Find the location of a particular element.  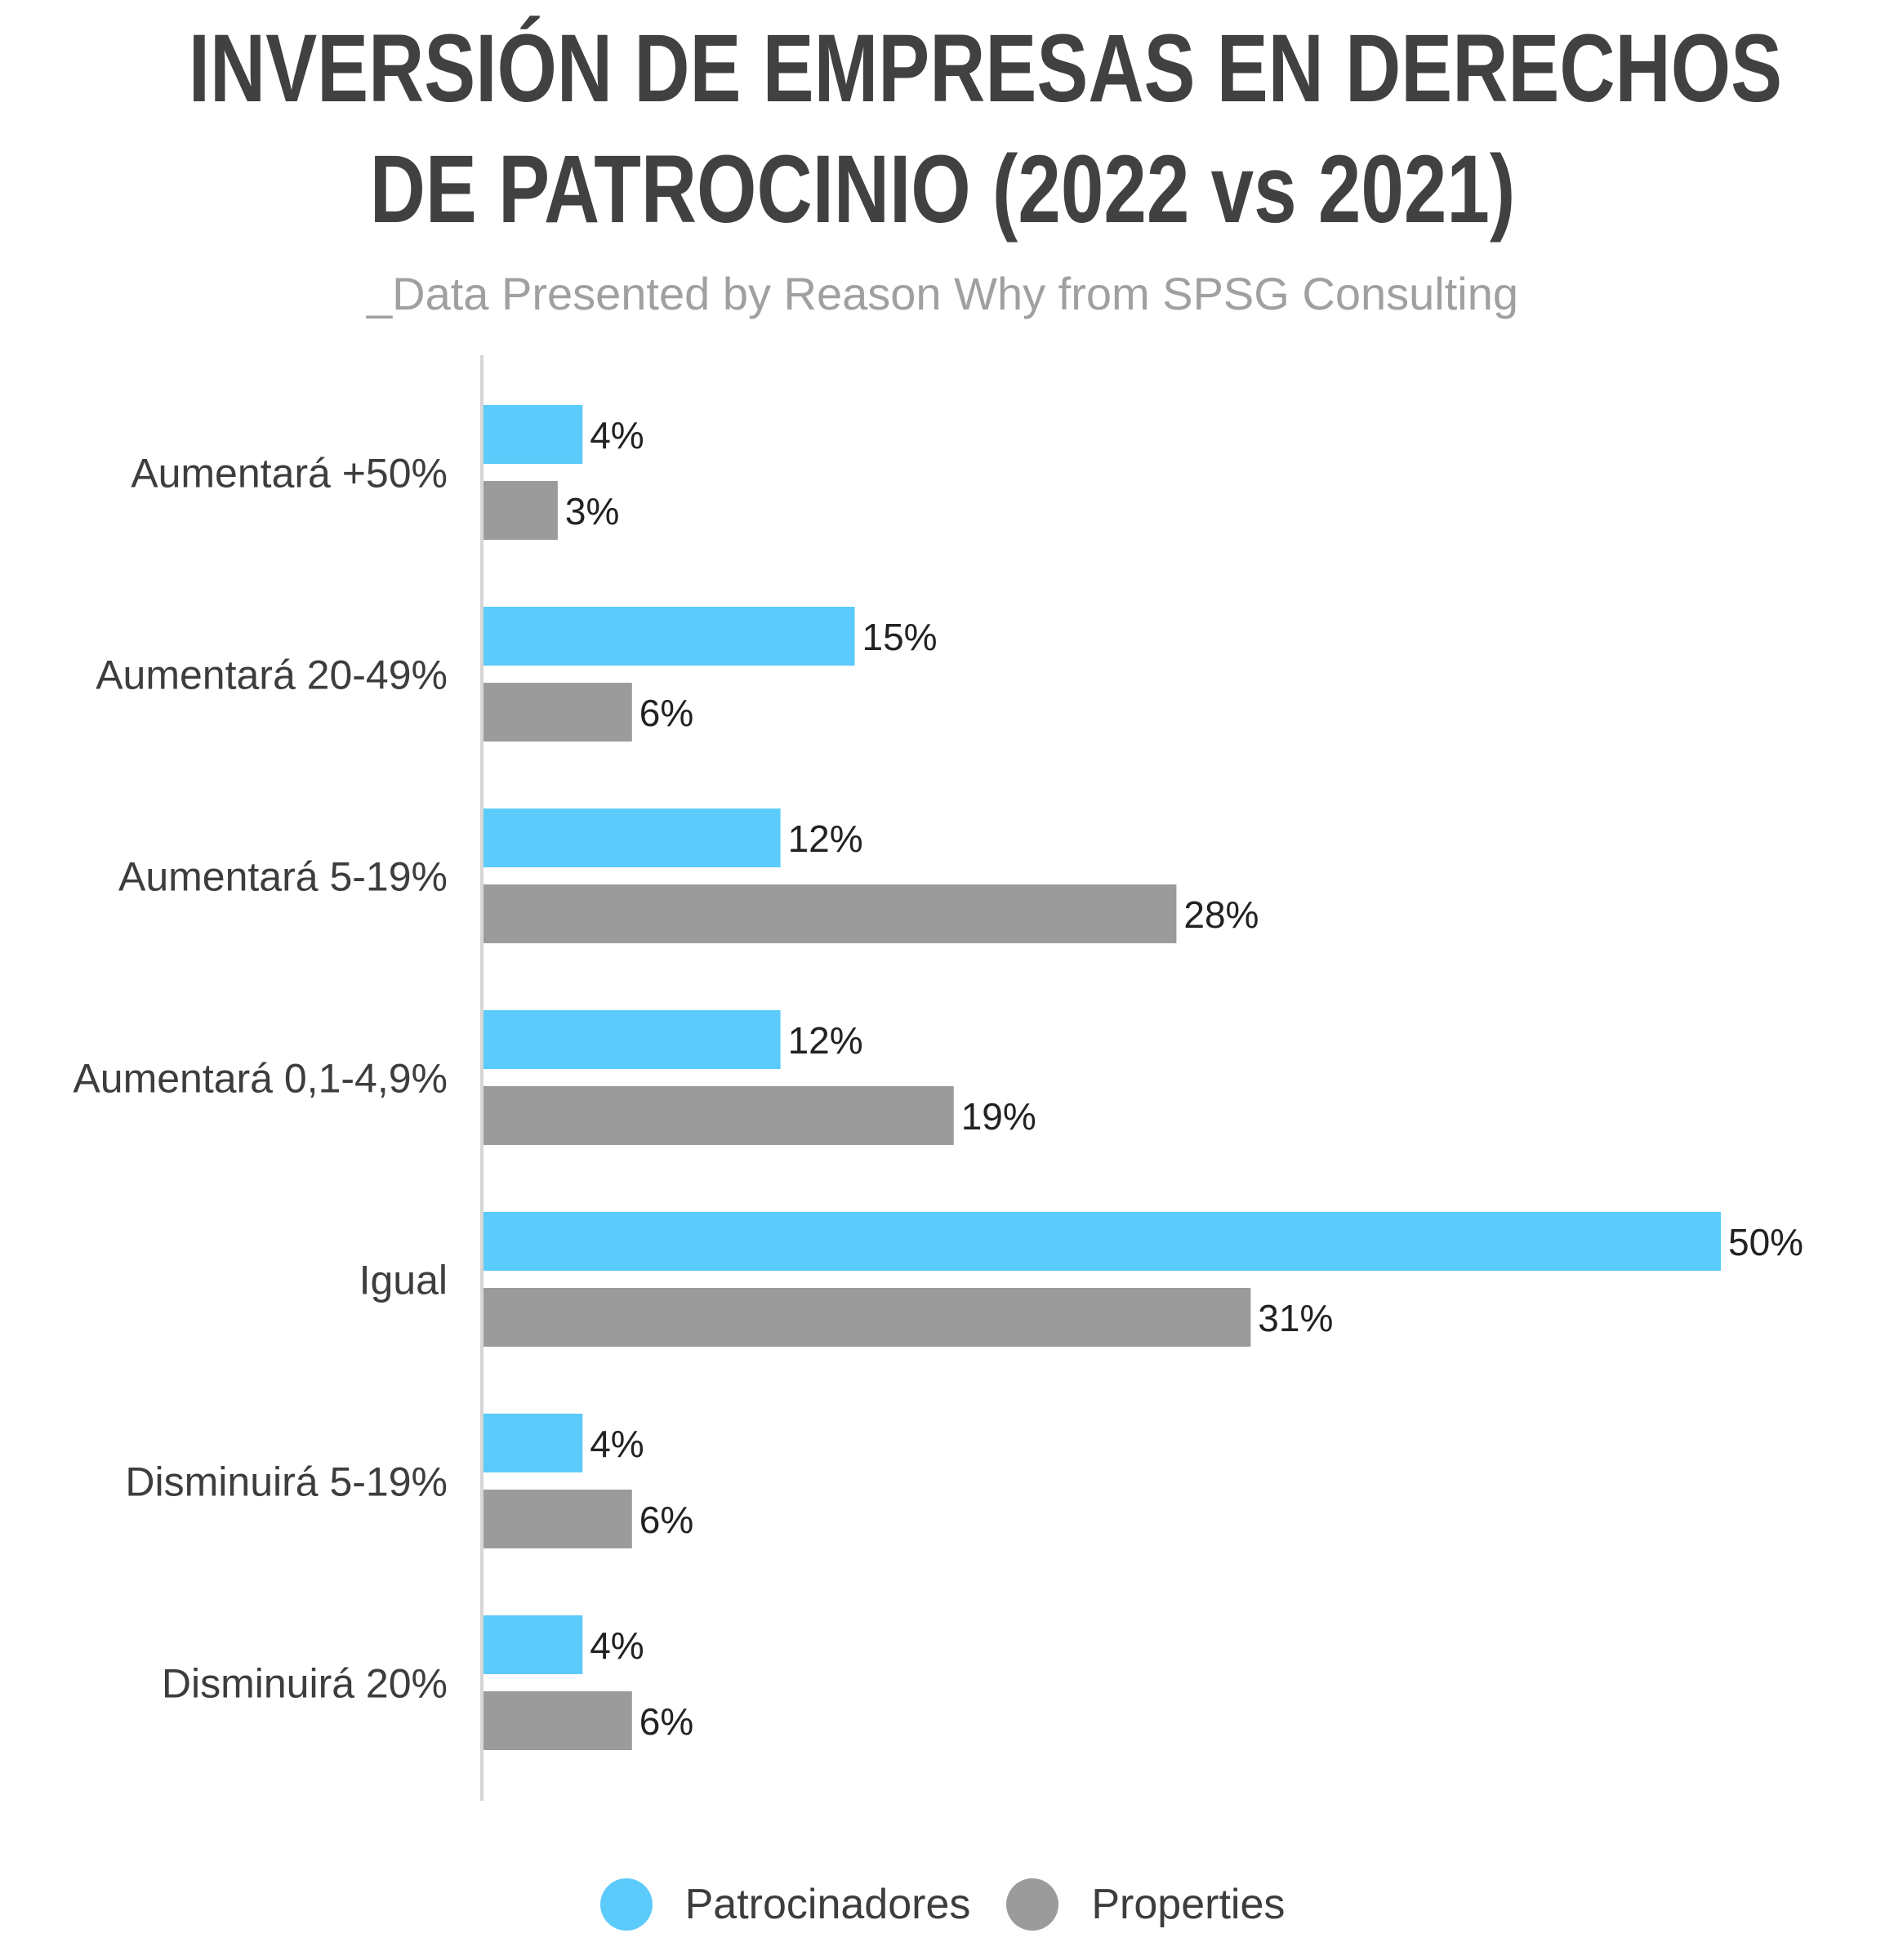

category-label: Aumentará 20-49% is located at coordinates (272, 675).